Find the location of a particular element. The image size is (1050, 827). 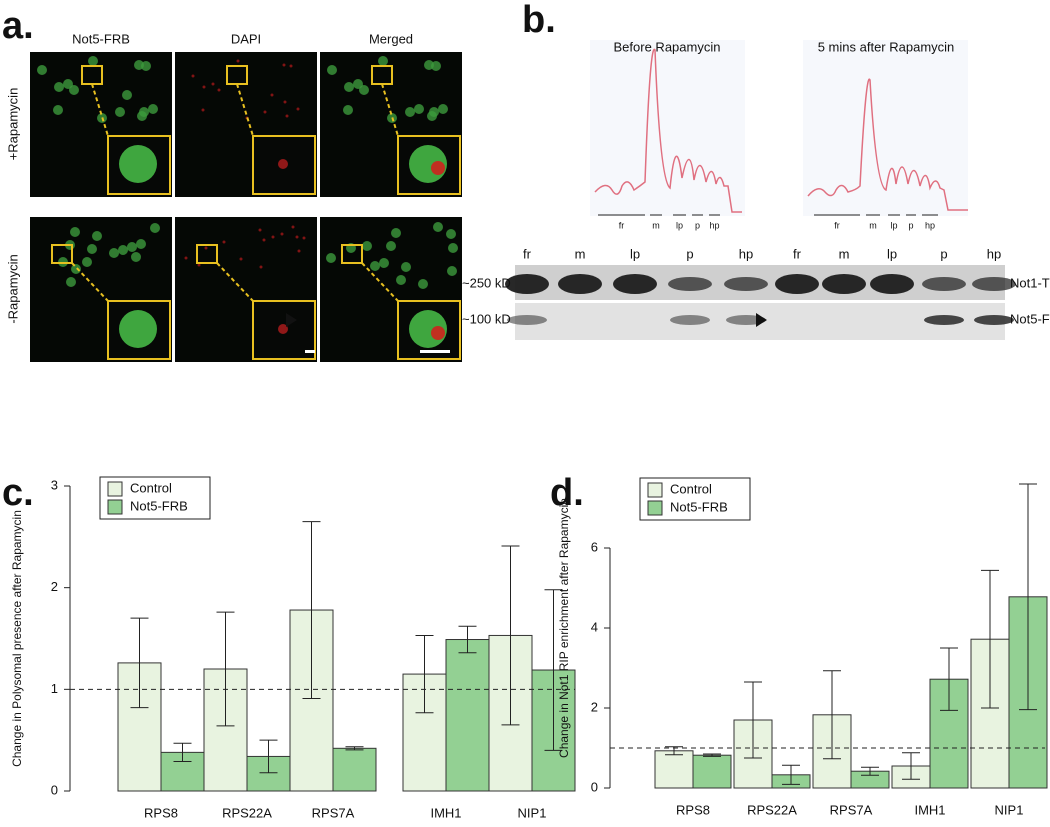

y-tick-label: 1 is located at coordinates (54, 688).